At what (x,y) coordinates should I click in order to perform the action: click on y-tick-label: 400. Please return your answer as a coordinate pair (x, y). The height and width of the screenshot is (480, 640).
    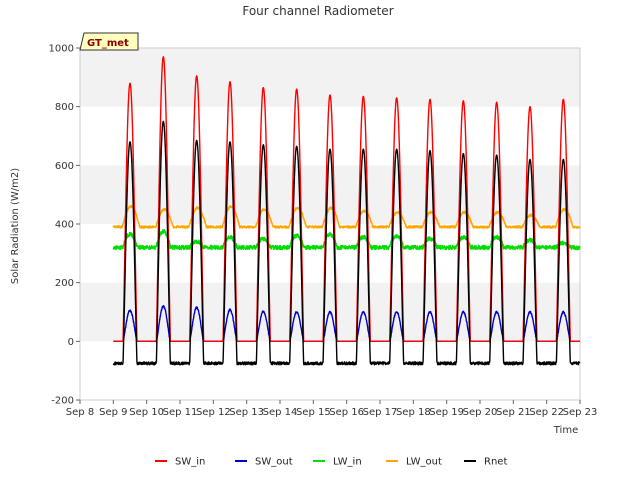
    Looking at the image, I should click on (64, 225).